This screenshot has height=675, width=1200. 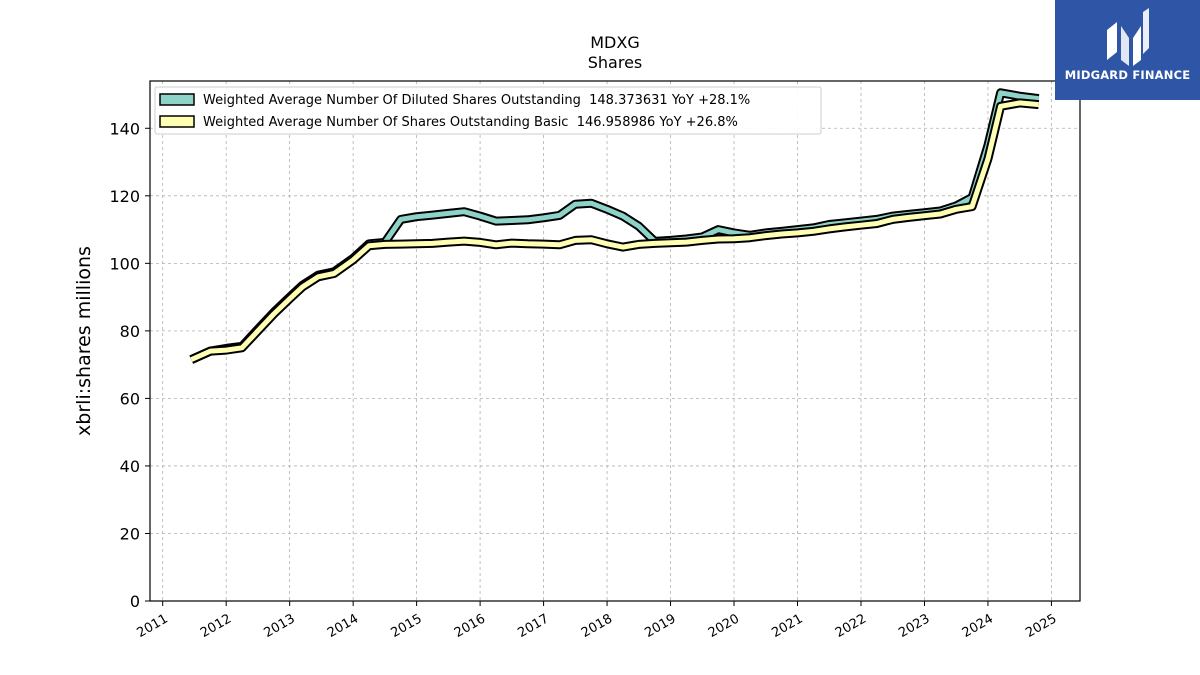 What do you see at coordinates (406, 626) in the screenshot?
I see `x-tick-label: 2015` at bounding box center [406, 626].